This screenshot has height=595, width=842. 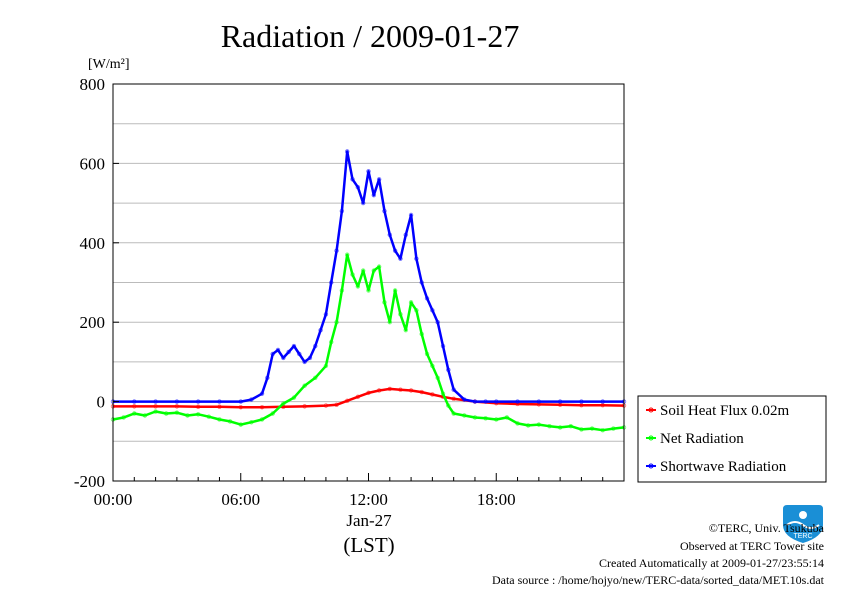 I want to click on x-axis-date-label: Jan-27, so click(x=369, y=520).